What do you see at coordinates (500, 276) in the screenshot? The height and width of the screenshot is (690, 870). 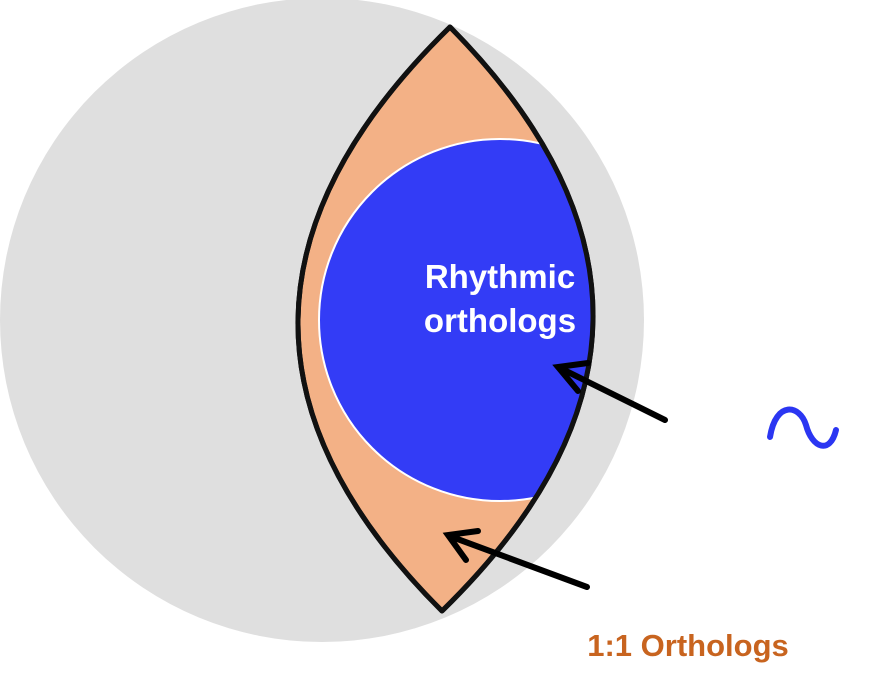 I see `rhythmic-label-line1: Rhythmic` at bounding box center [500, 276].